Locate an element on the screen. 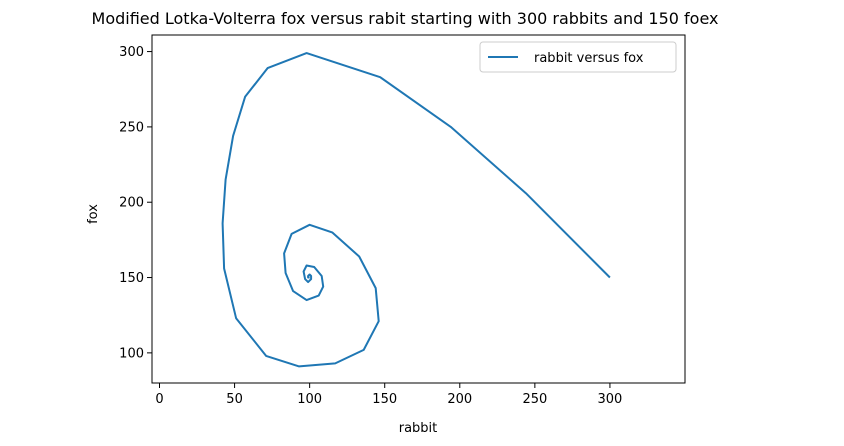 This screenshot has width=844, height=446. x-axis-label: rabbit is located at coordinates (418, 428).